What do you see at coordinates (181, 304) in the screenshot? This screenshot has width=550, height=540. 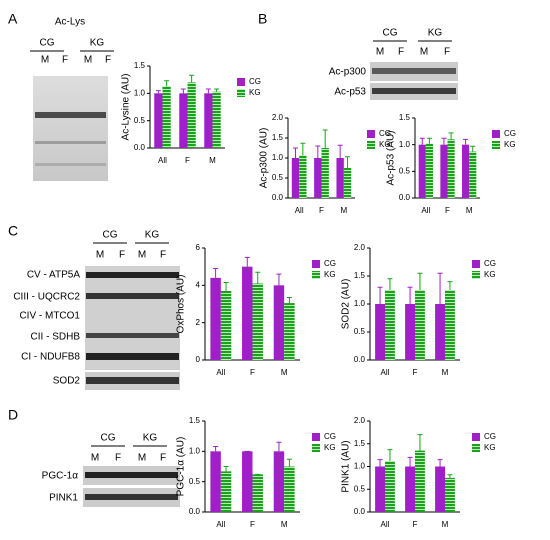 I see `y-axis-label: OxPhos (AU)` at bounding box center [181, 304].